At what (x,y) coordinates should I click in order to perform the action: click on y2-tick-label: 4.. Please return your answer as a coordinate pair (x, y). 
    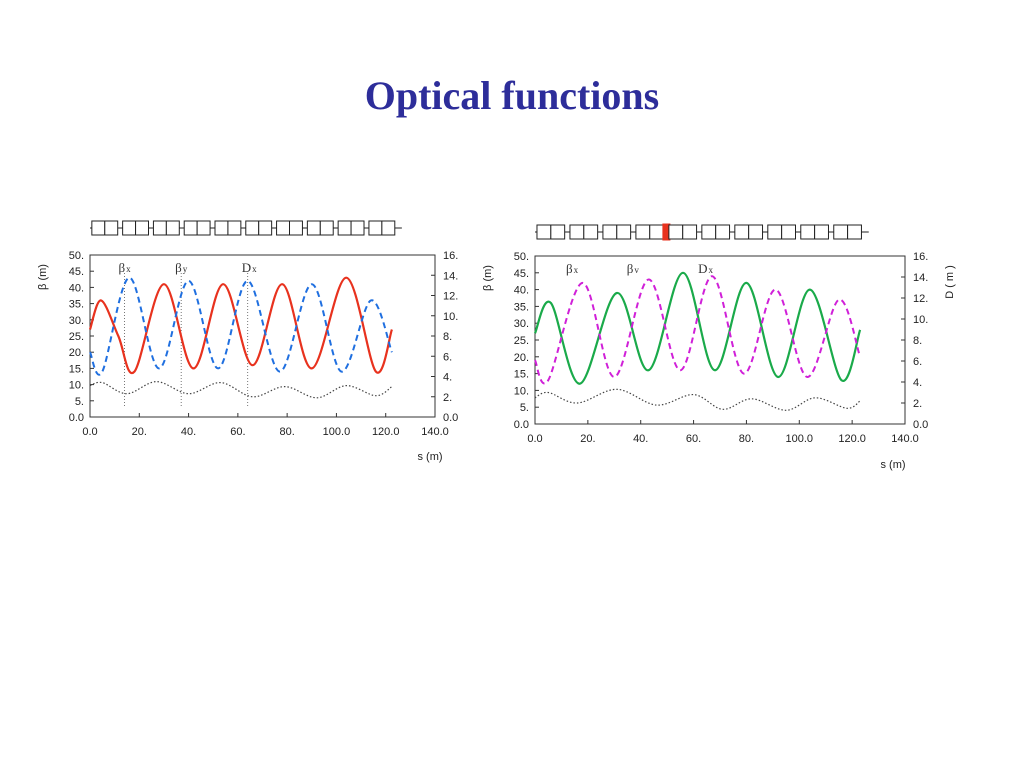
    Looking at the image, I should click on (447, 378).